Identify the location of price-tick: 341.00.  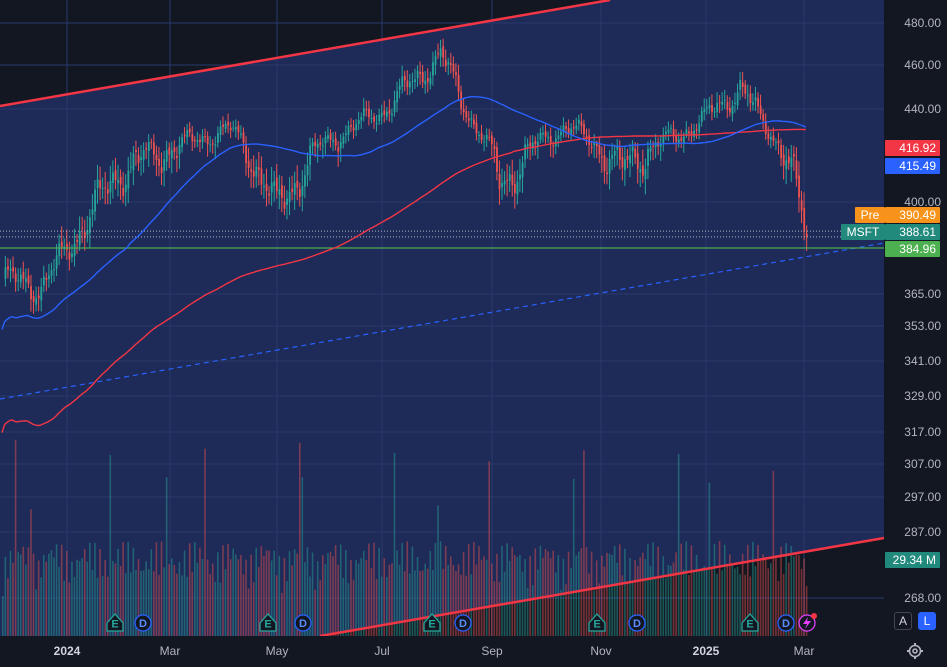
(922, 361).